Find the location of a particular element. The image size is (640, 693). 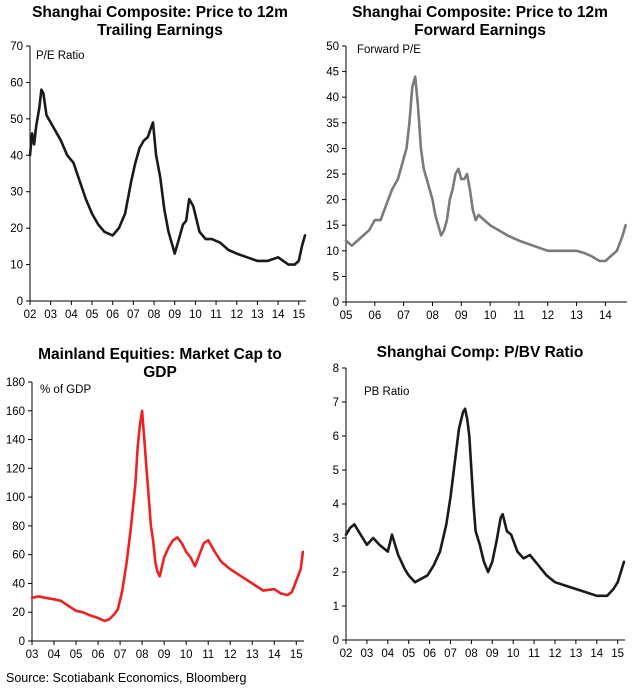

y-tick-label: 160 is located at coordinates (15, 412).